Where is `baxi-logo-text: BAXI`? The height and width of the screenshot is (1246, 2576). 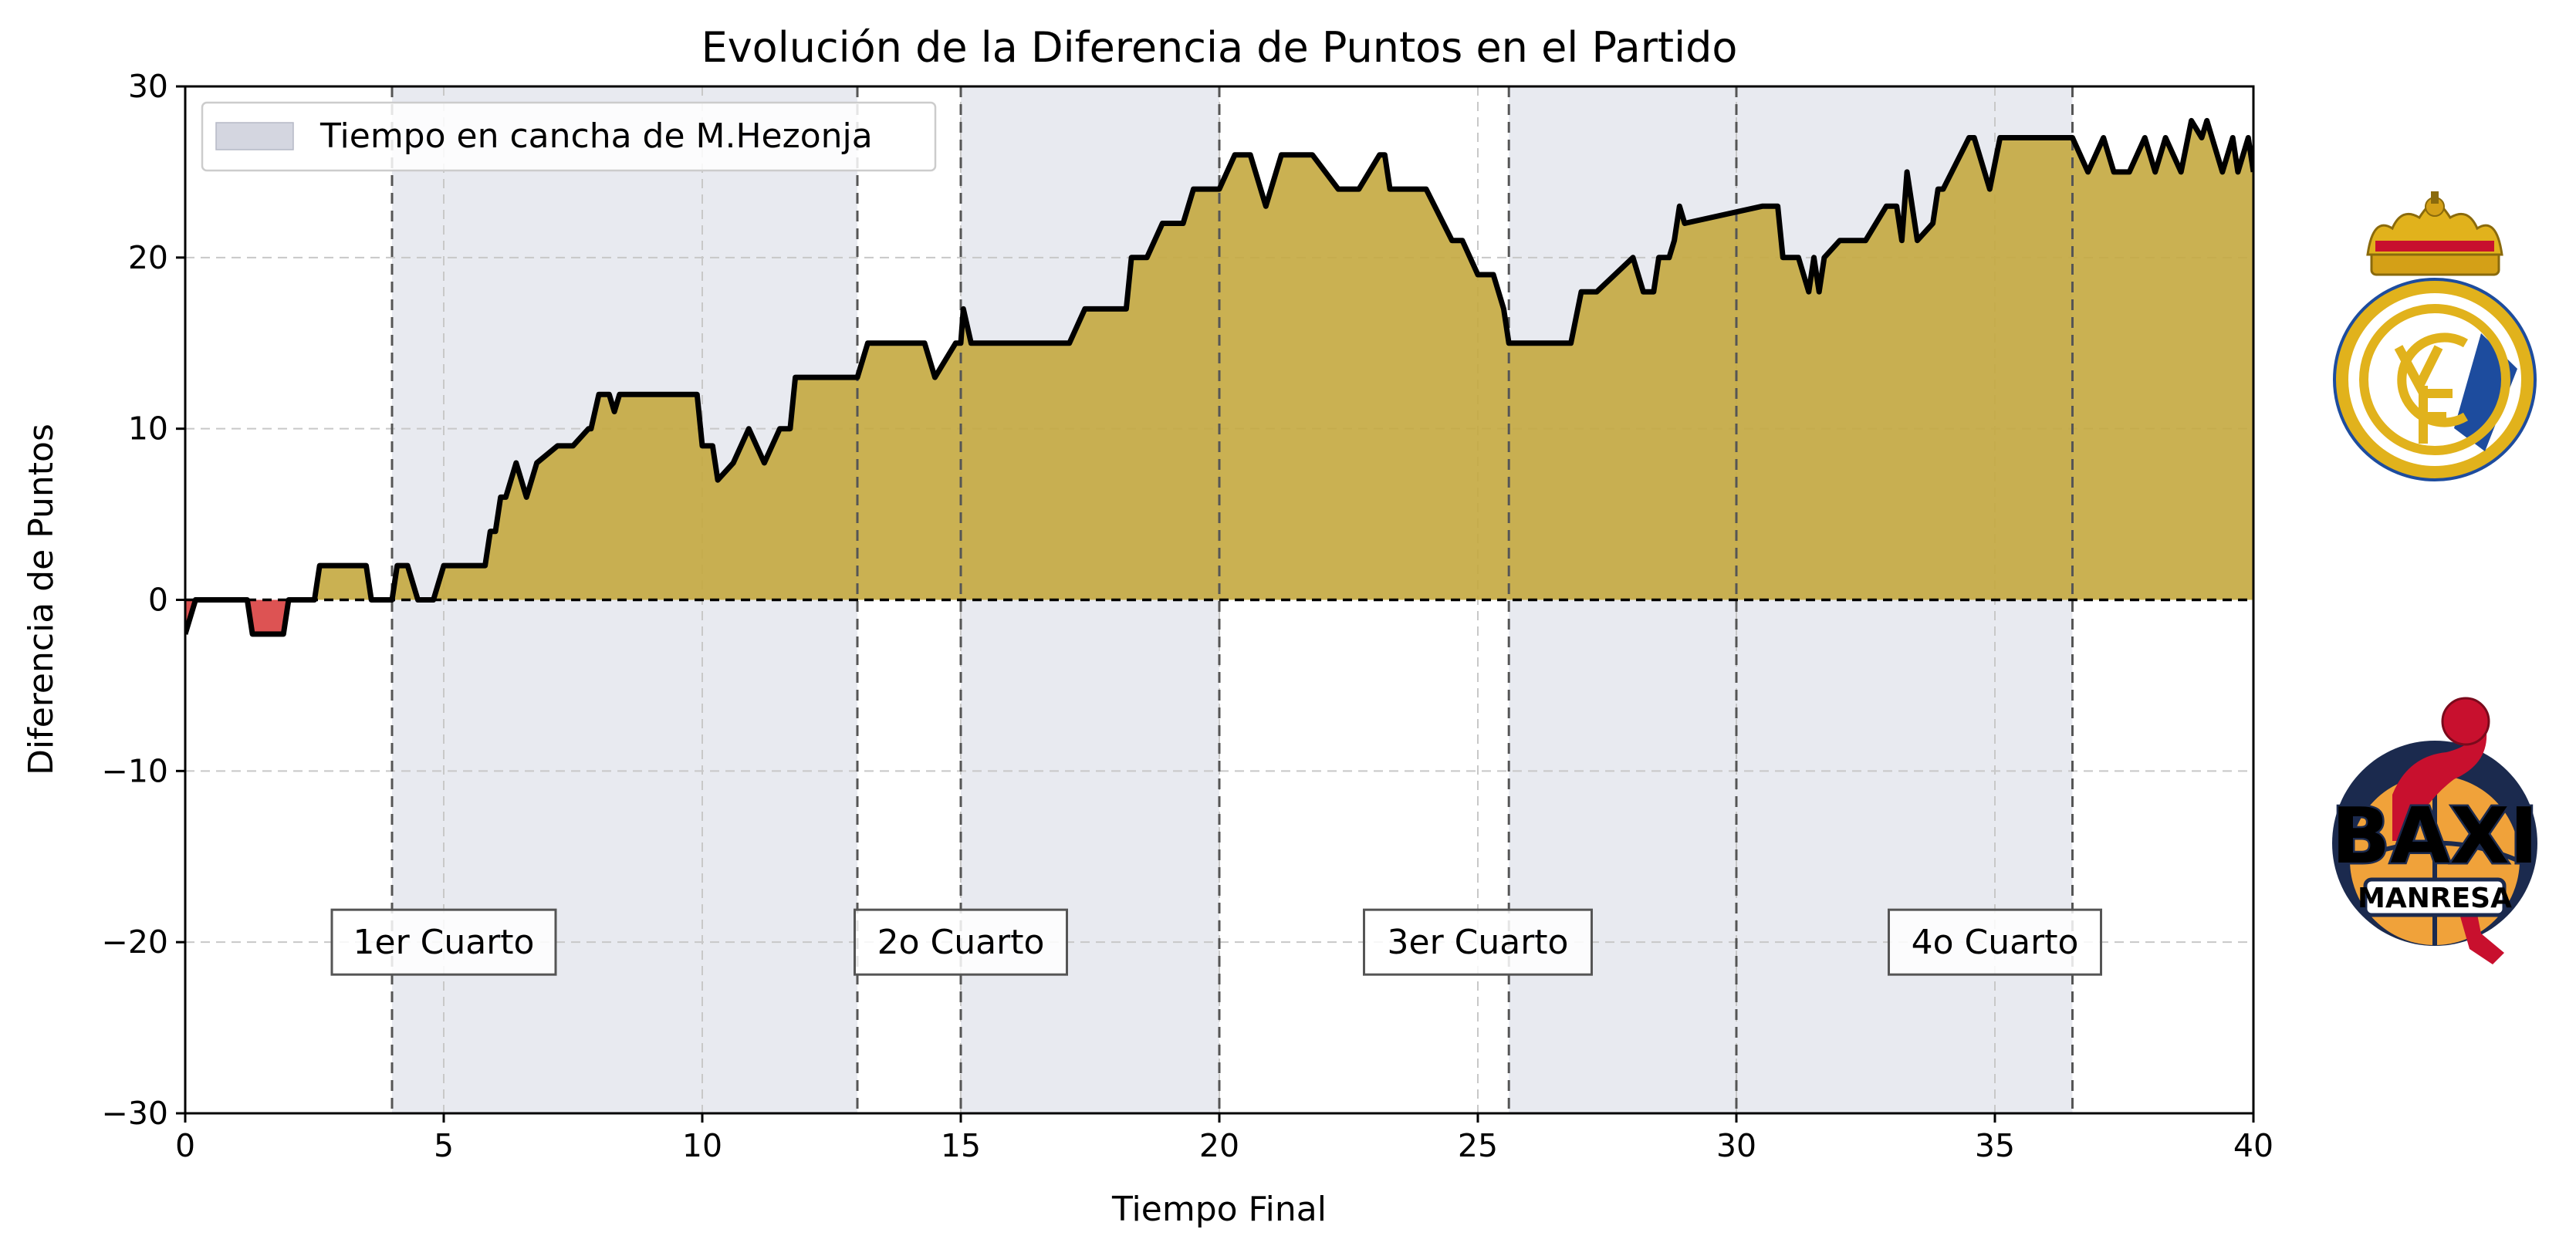
baxi-logo-text: BAXI is located at coordinates (2434, 836).